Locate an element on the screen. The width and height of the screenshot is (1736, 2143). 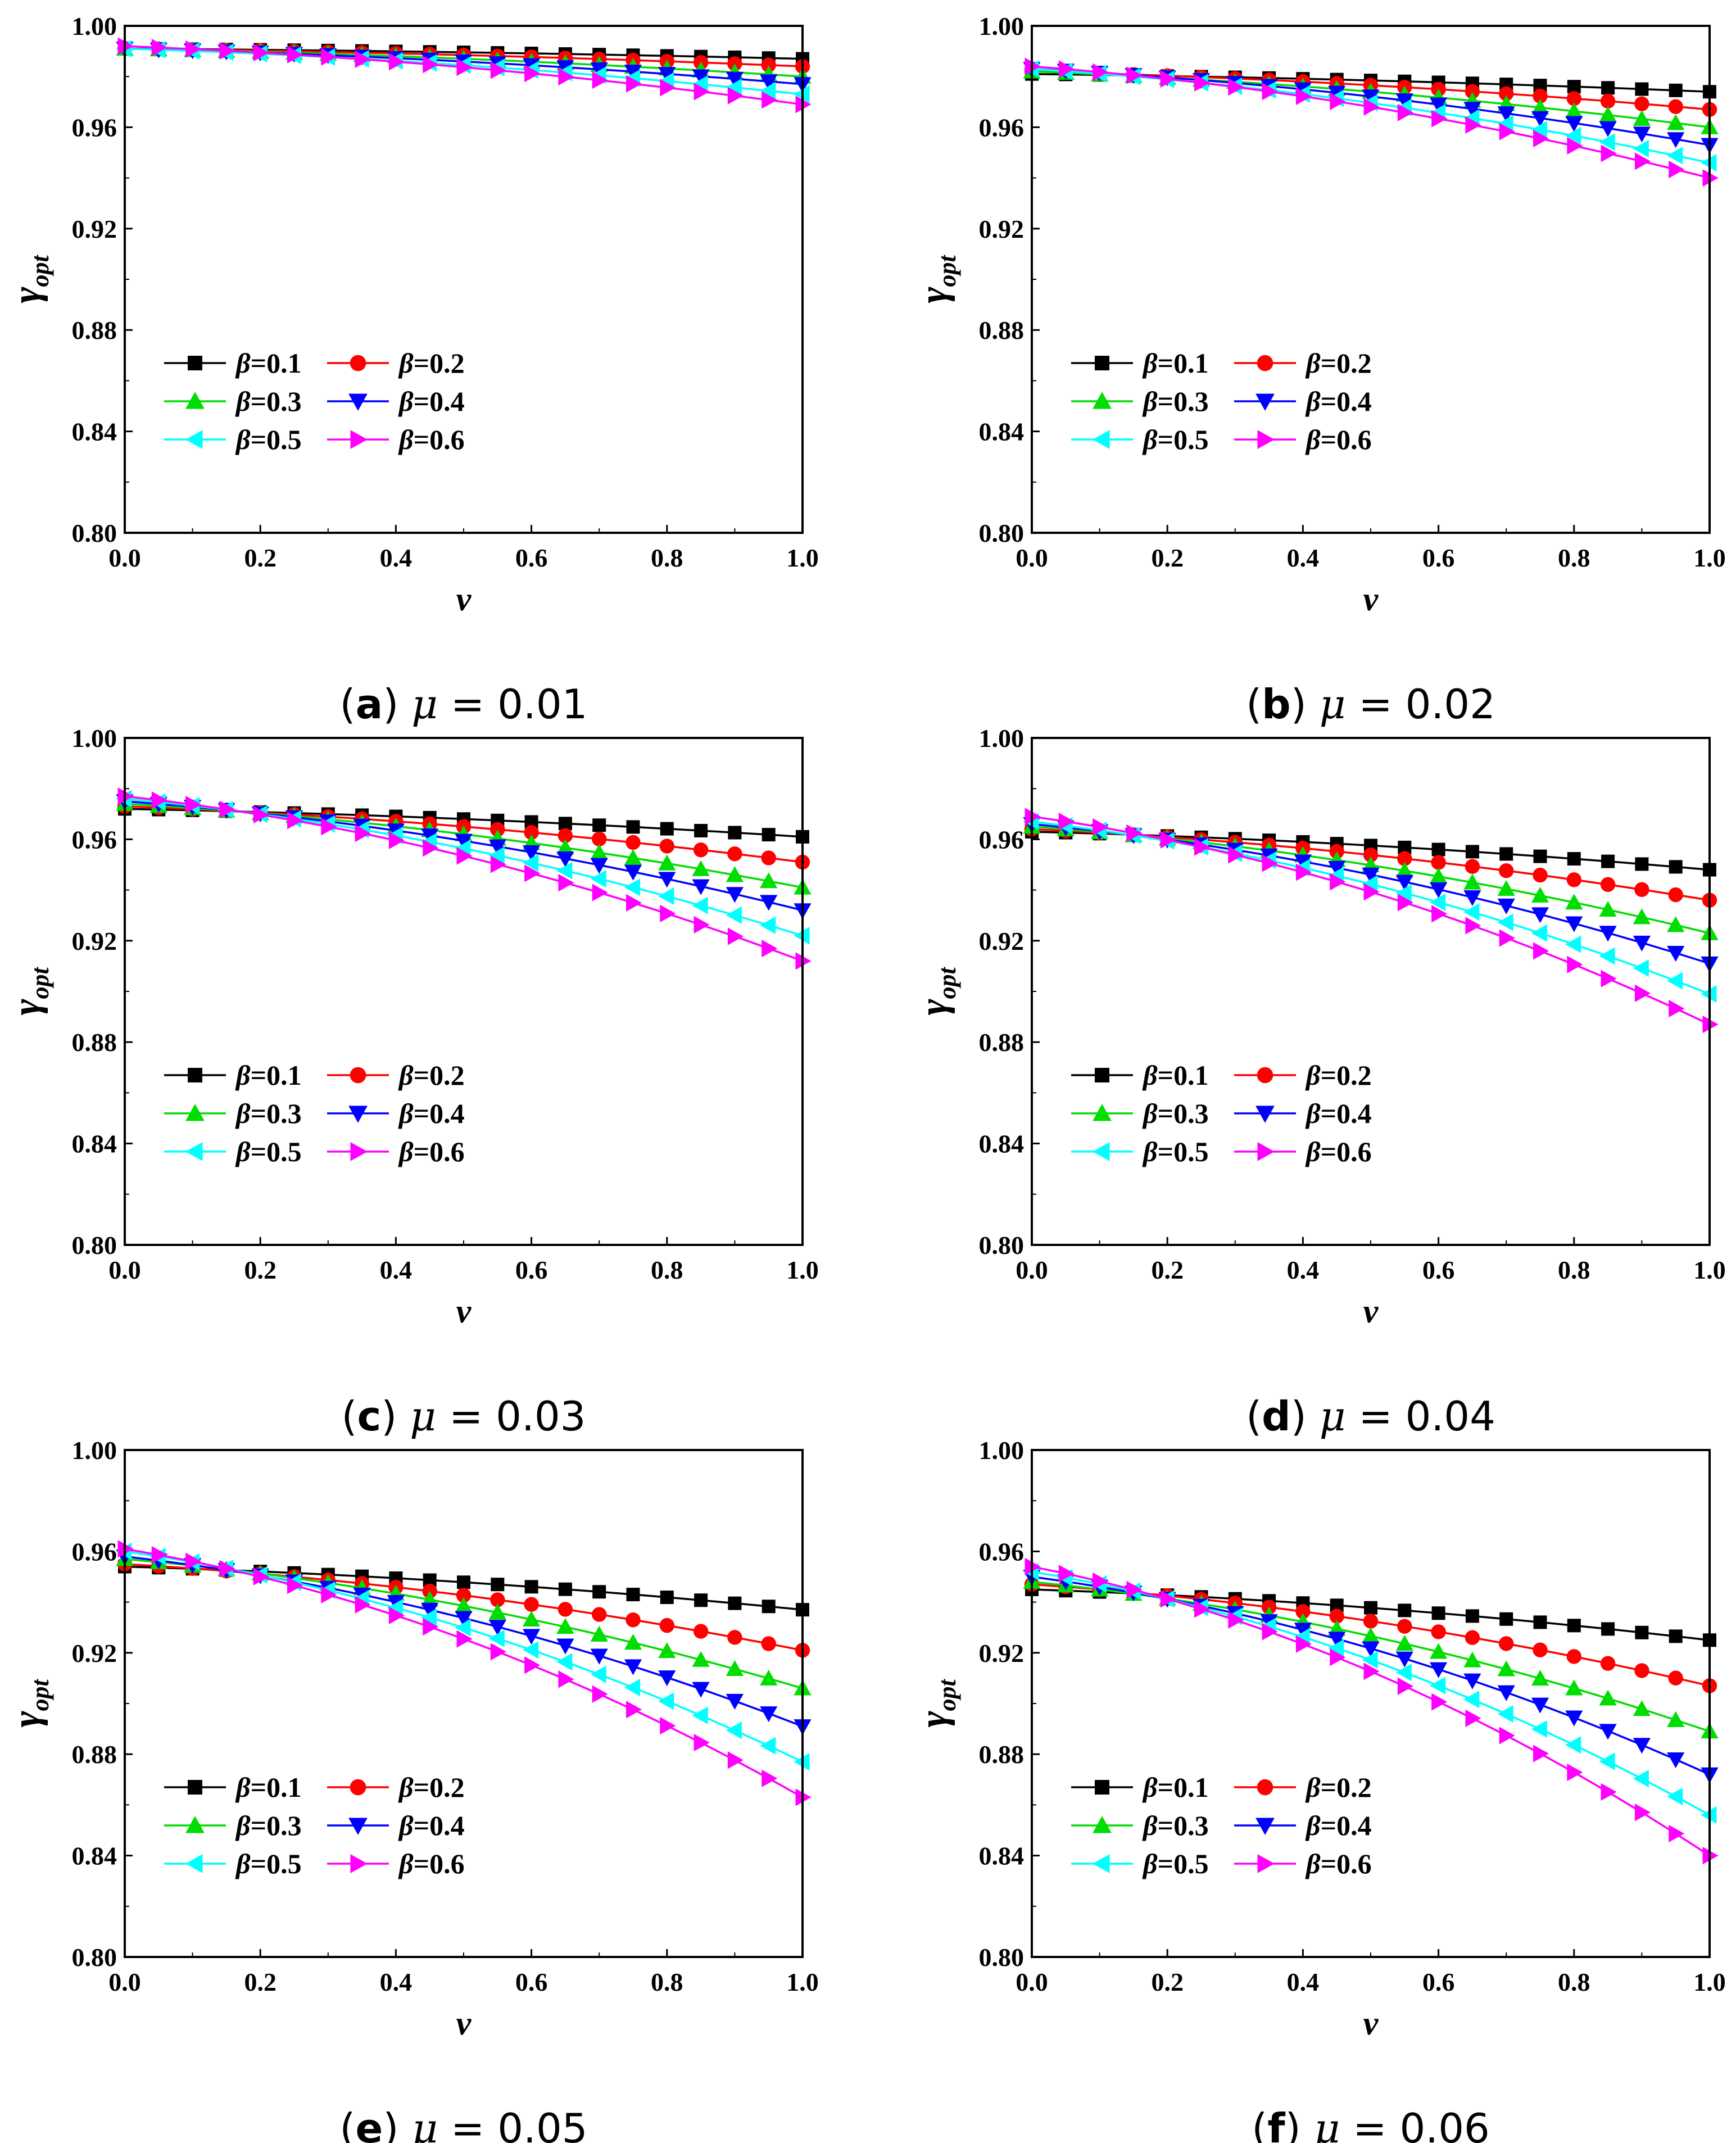
panel-caption: (c) μ = 0.03 is located at coordinates (464, 1416).